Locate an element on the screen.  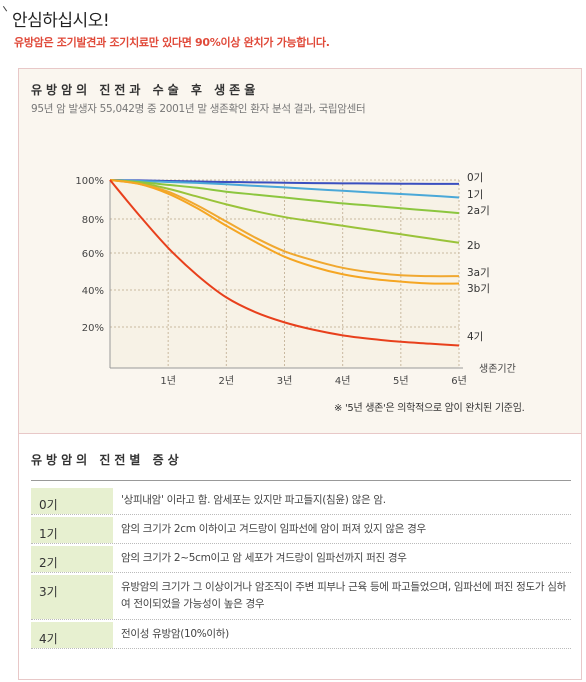
series-line-3a기 is located at coordinates (284, 228).